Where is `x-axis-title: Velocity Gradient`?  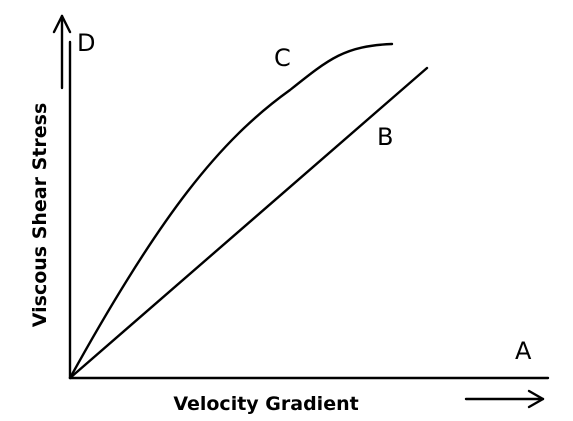
x-axis-title: Velocity Gradient is located at coordinates (265, 404).